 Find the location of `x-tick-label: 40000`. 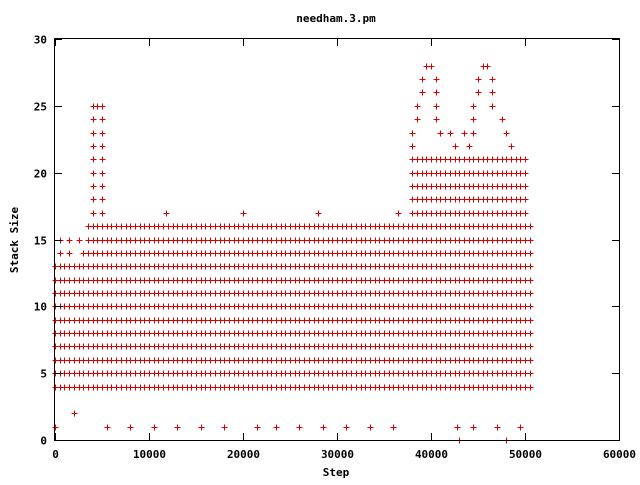

x-tick-label: 40000 is located at coordinates (431, 454).